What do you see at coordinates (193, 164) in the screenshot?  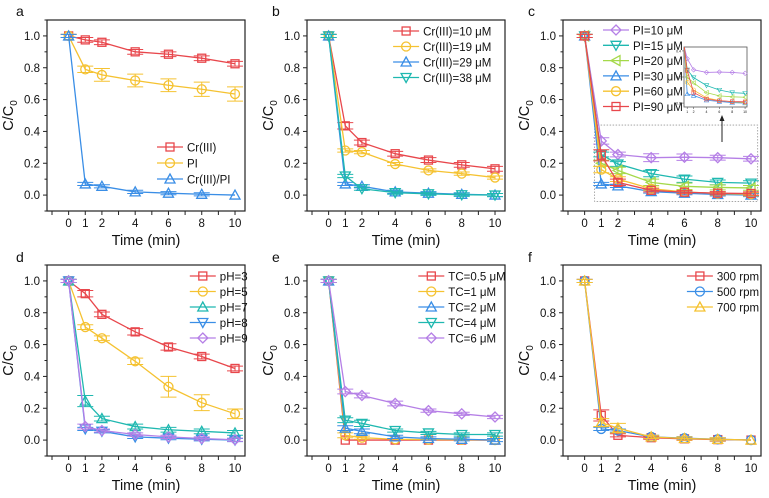 I see `legend: Cr(III) PI Cr(III)/PI` at bounding box center [193, 164].